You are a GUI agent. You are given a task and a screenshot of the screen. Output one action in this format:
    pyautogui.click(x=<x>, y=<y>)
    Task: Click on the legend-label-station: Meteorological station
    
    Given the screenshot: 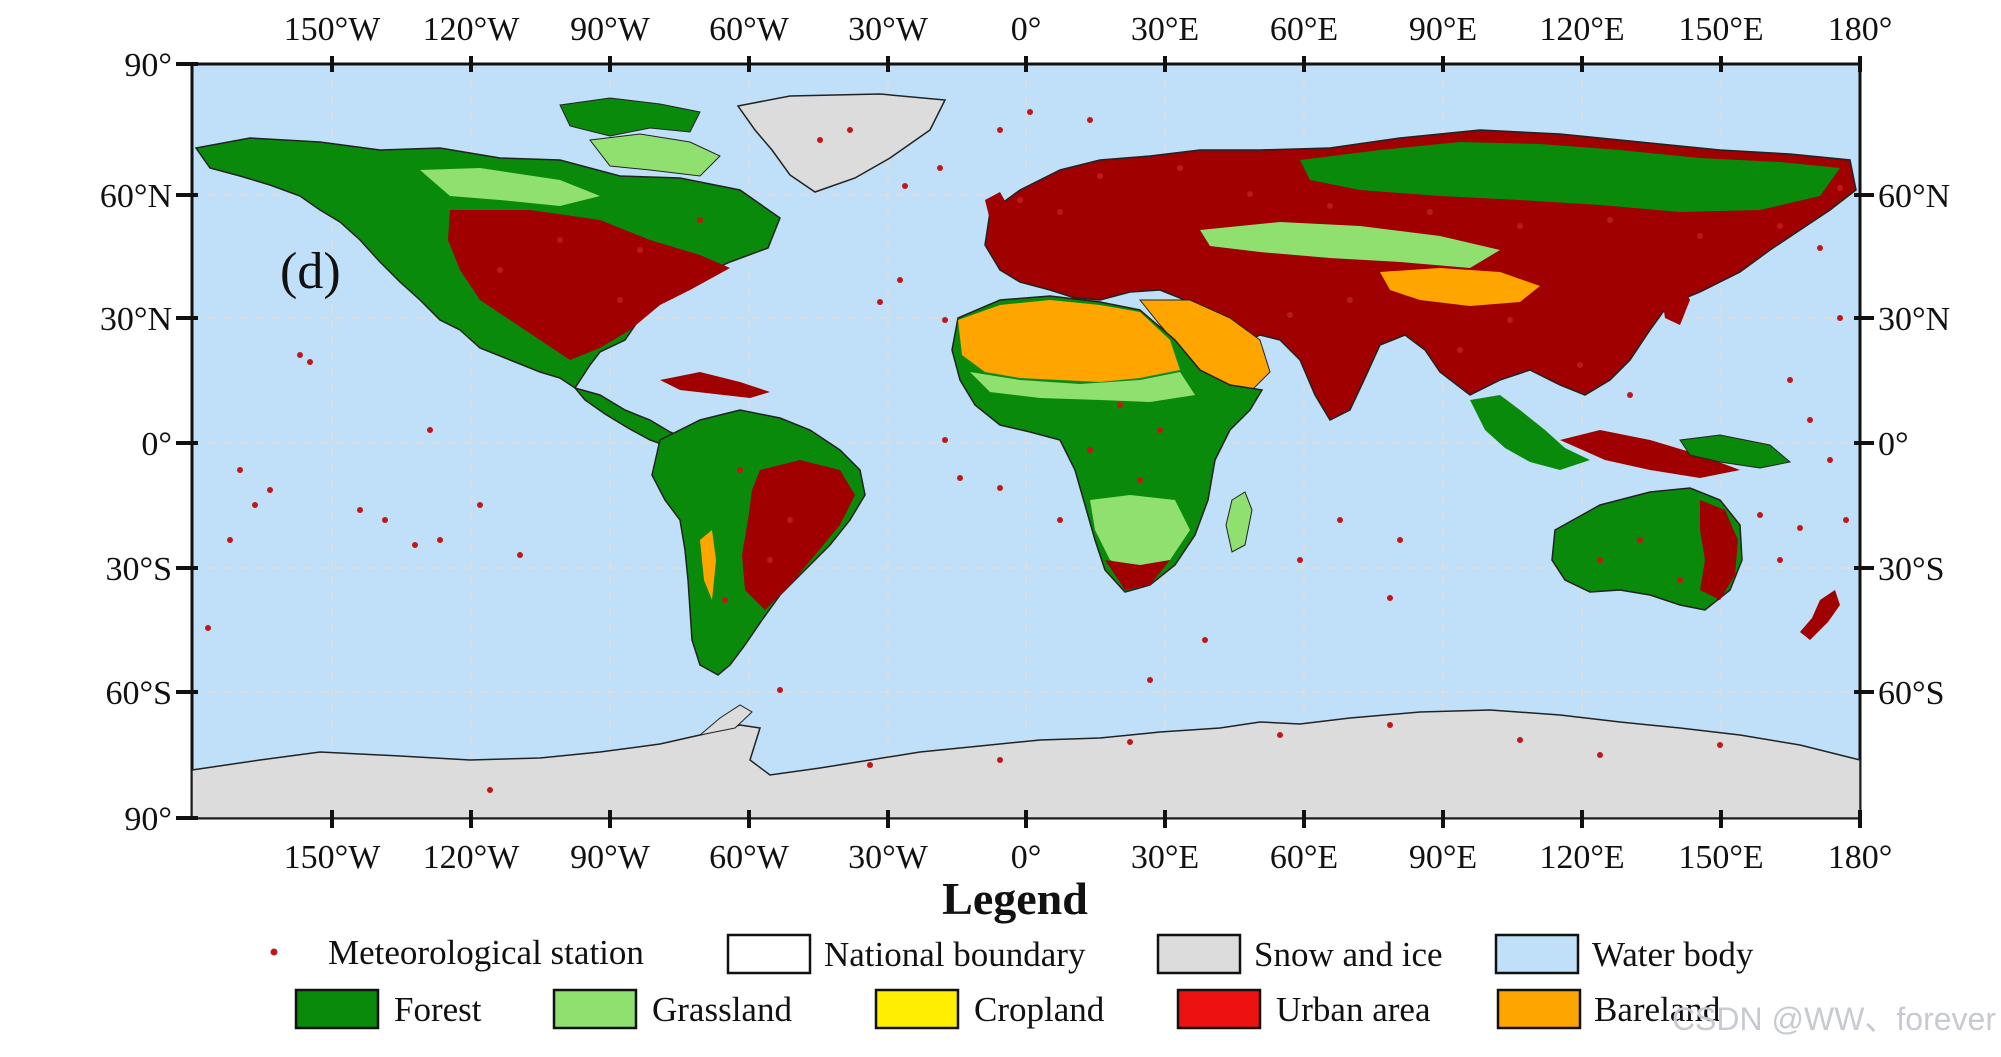 What is the action you would take?
    pyautogui.click(x=486, y=952)
    